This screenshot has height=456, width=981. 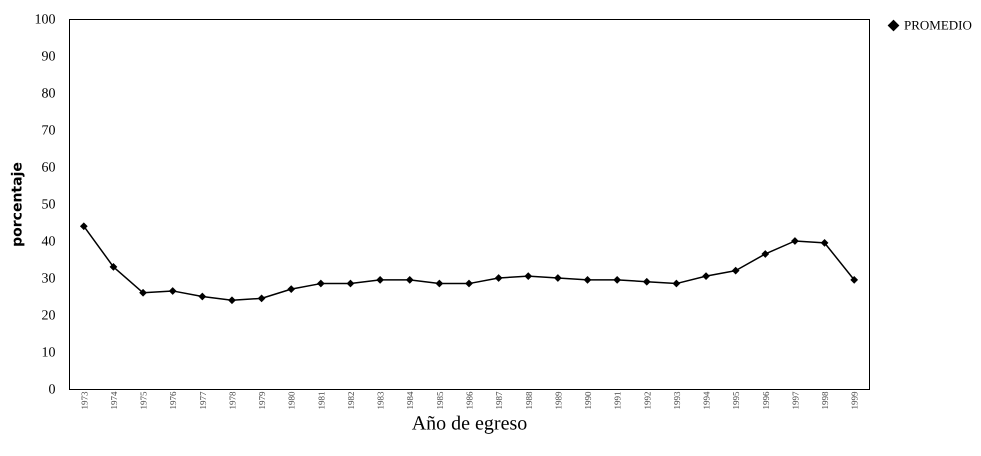 What do you see at coordinates (647, 401) in the screenshot?
I see `x-tick-label: 1992` at bounding box center [647, 401].